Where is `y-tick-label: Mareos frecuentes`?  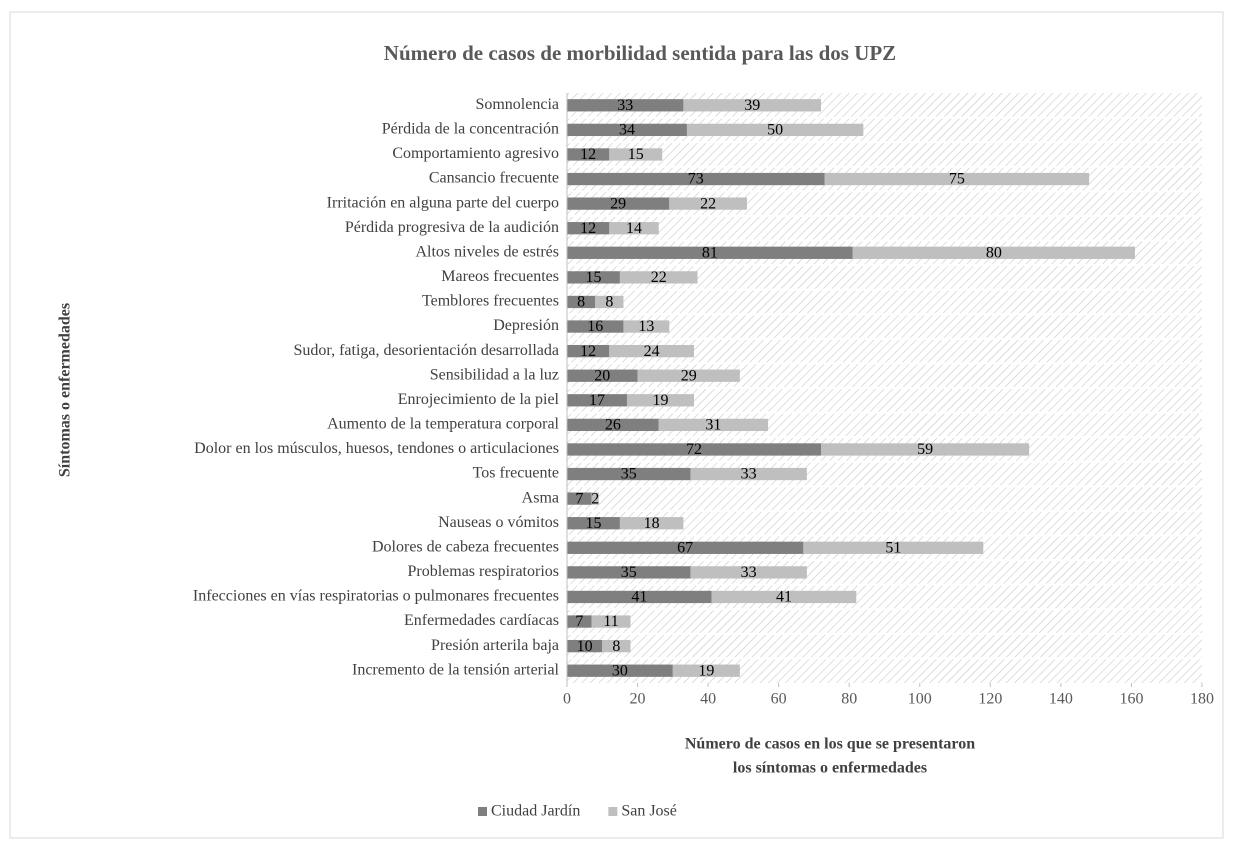
y-tick-label: Mareos frecuentes is located at coordinates (500, 276).